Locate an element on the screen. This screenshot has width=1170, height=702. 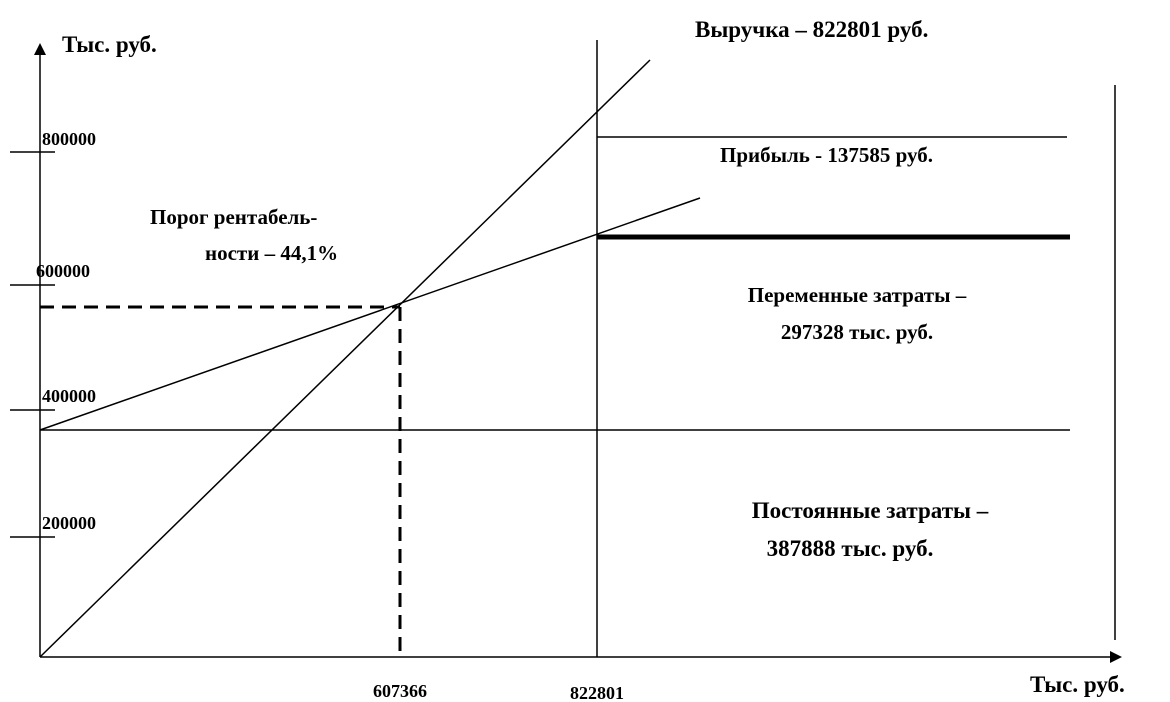
y-tick-label: 800000 is located at coordinates (69, 139).